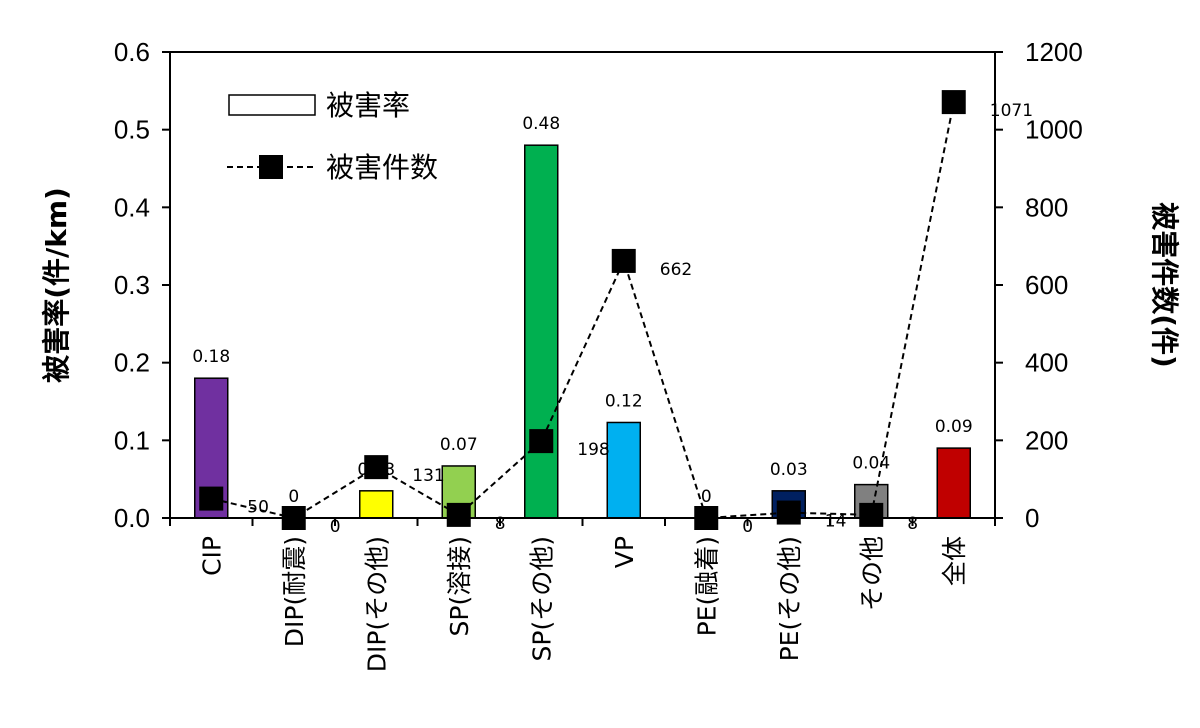  What do you see at coordinates (132, 363) in the screenshot?
I see `y-tick-label: 0.2` at bounding box center [132, 363].